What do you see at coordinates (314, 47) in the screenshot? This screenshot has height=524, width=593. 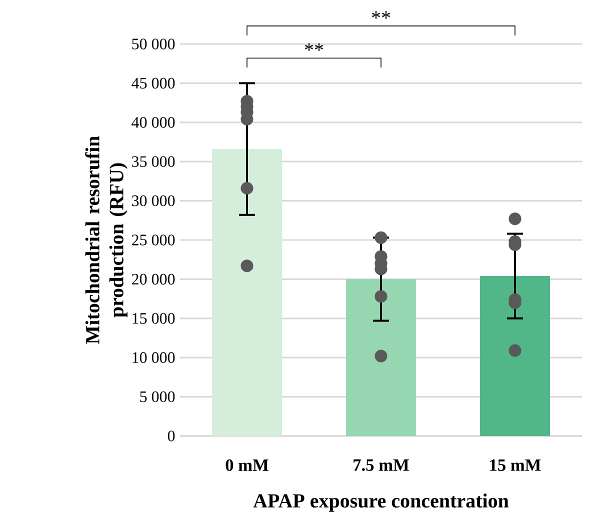 I see `annotation: **` at bounding box center [314, 47].